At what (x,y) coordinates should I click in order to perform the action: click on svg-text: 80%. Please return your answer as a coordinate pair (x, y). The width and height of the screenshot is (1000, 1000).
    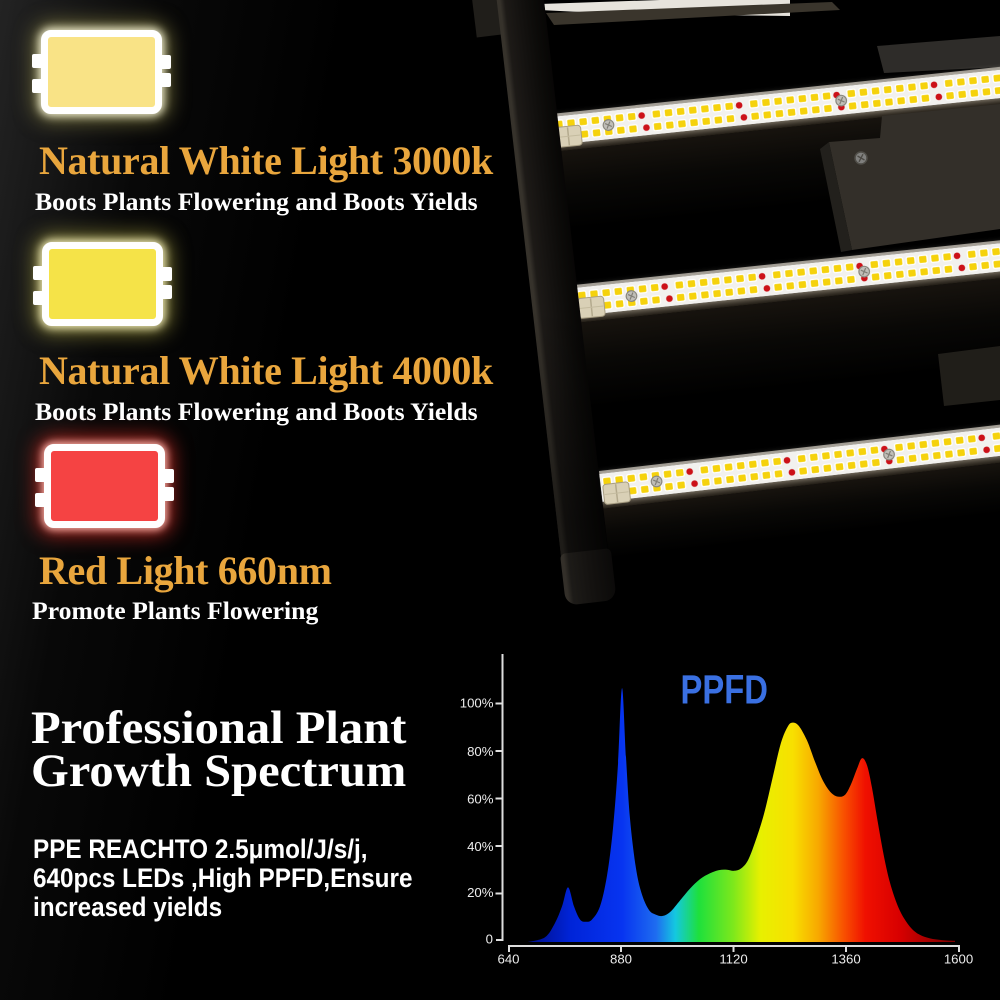
    Looking at the image, I should click on (480, 751).